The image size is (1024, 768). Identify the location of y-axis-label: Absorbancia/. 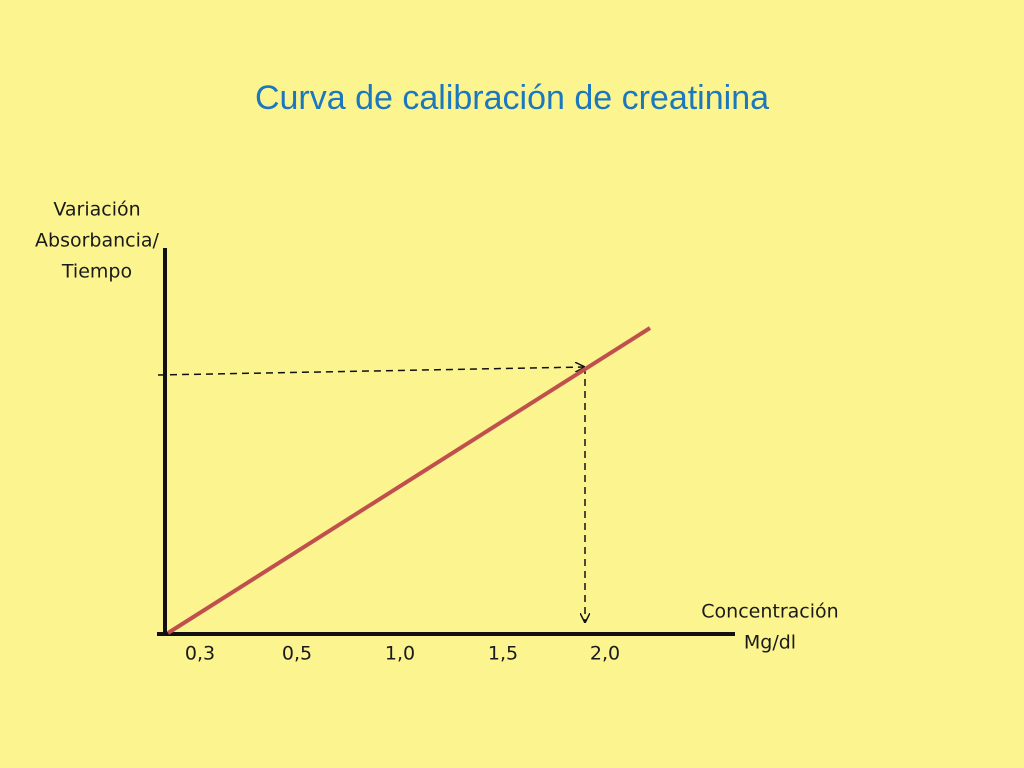
(97, 241).